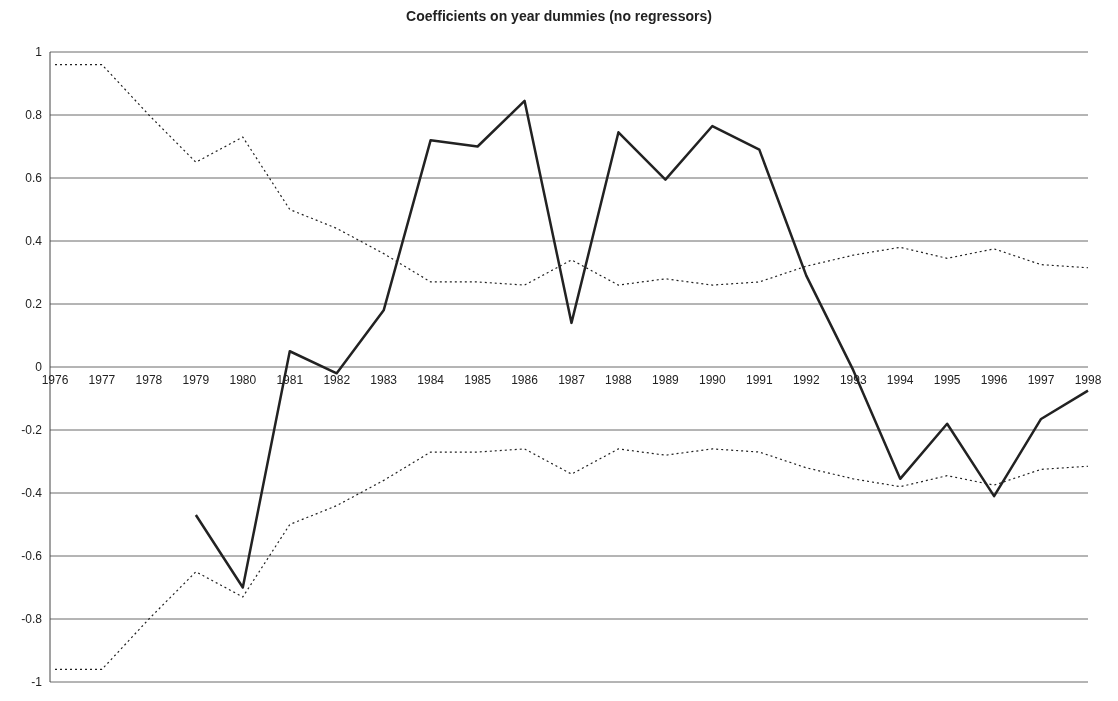 The image size is (1118, 701). Describe the element at coordinates (384, 380) in the screenshot. I see `x-tick-label: 1983` at that location.